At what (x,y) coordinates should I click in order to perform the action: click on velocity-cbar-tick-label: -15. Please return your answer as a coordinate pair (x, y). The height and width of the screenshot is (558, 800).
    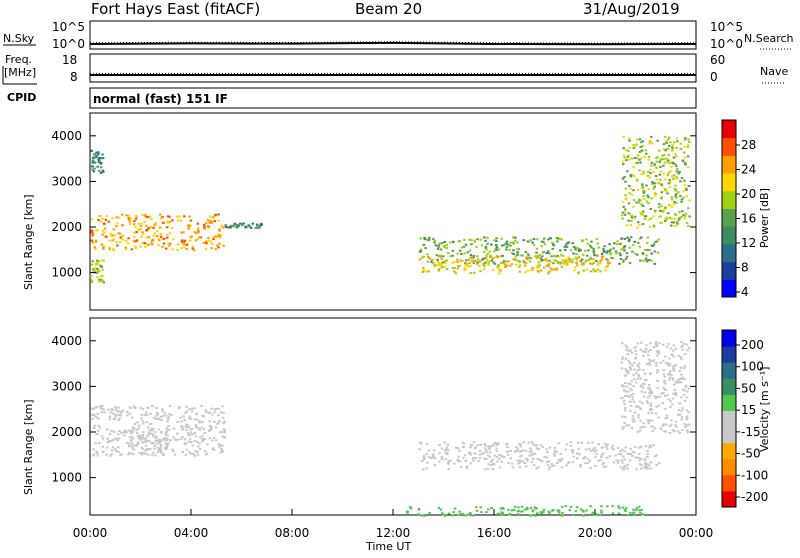
    Looking at the image, I should click on (751, 432).